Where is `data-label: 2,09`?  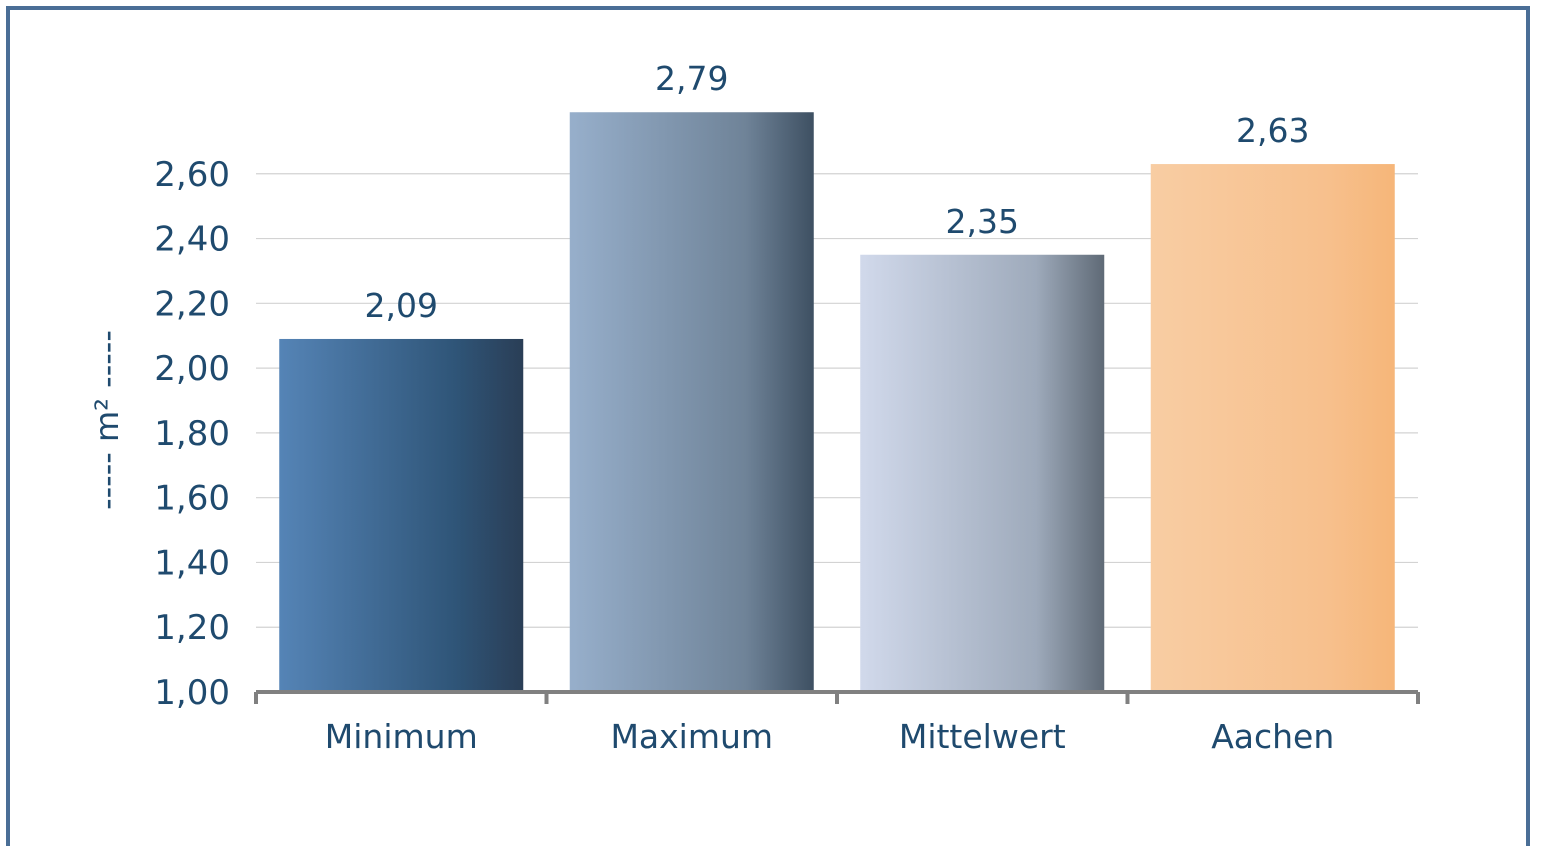
data-label: 2,09 is located at coordinates (401, 305).